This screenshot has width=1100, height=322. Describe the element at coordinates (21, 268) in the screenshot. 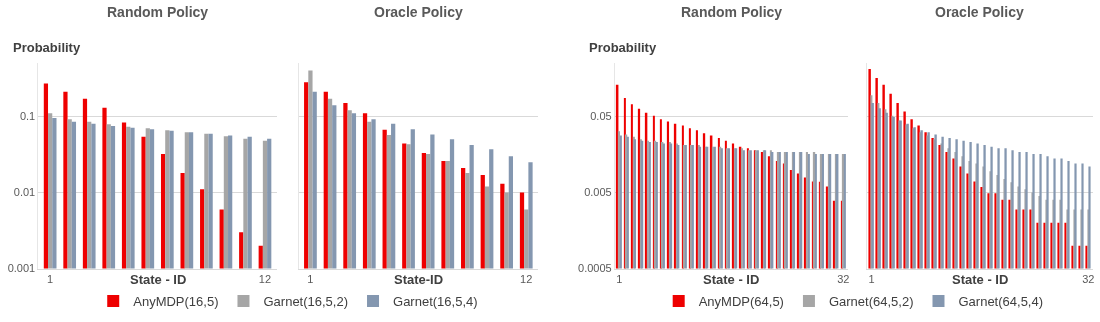

I see `y-tick-label: 0.001` at that location.